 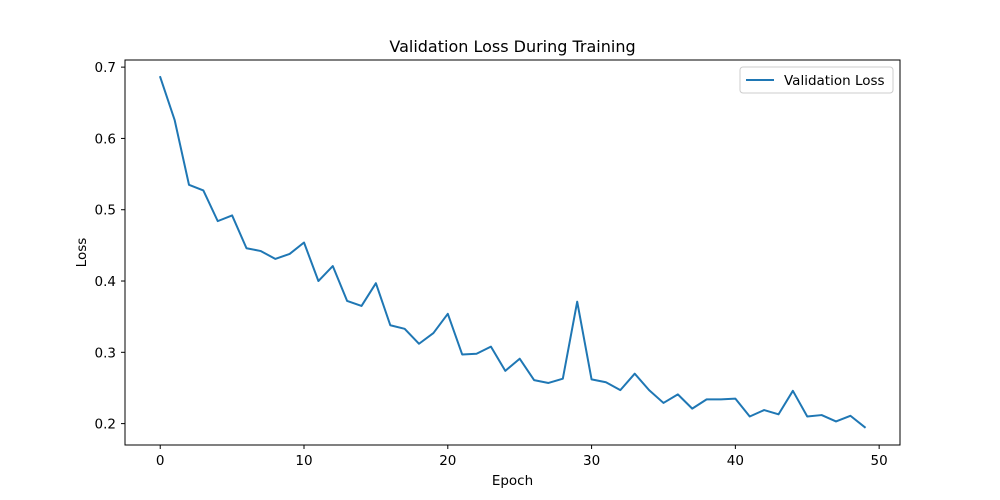 What do you see at coordinates (110, 246) in the screenshot?
I see `y-axis: 0.2 0.3 0.4 0.5 0.6 0.7` at bounding box center [110, 246].